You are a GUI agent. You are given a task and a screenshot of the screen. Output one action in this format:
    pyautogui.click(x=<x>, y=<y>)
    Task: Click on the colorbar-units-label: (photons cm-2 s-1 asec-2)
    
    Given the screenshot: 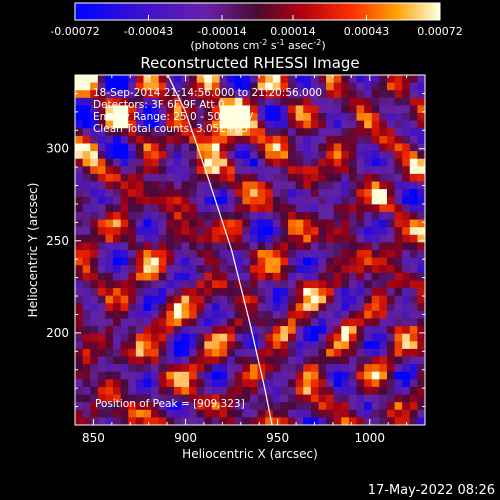 What is the action you would take?
    pyautogui.click(x=257, y=45)
    